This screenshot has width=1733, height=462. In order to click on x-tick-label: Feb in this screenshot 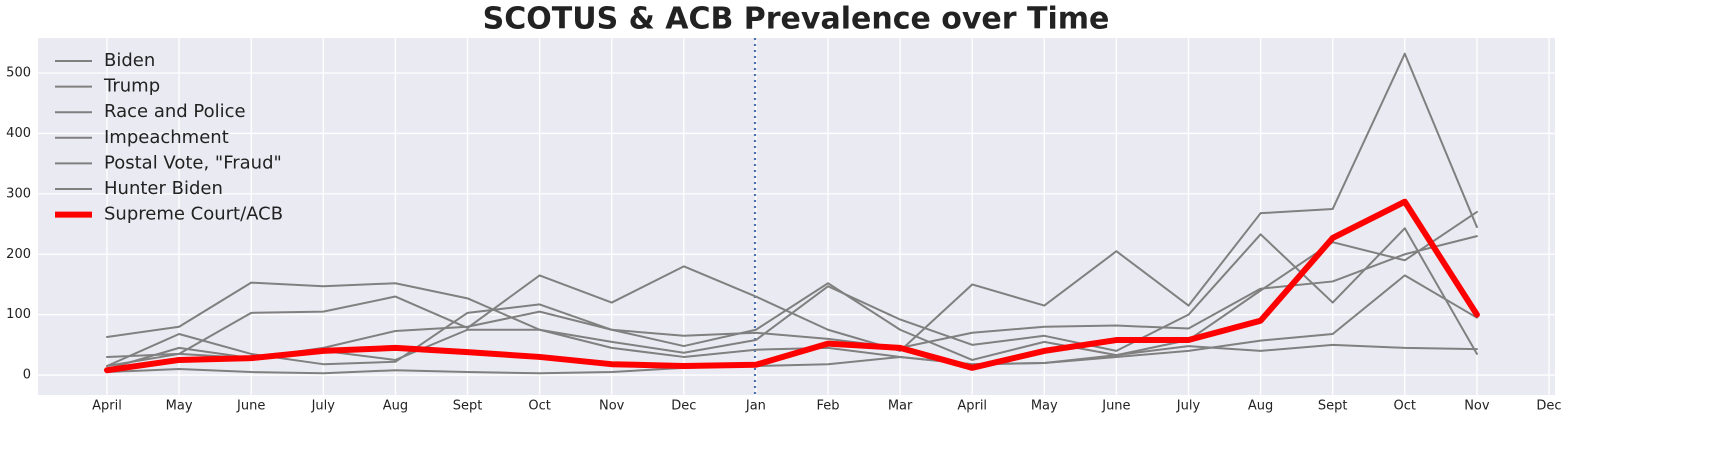, I will do `click(827, 406)`.